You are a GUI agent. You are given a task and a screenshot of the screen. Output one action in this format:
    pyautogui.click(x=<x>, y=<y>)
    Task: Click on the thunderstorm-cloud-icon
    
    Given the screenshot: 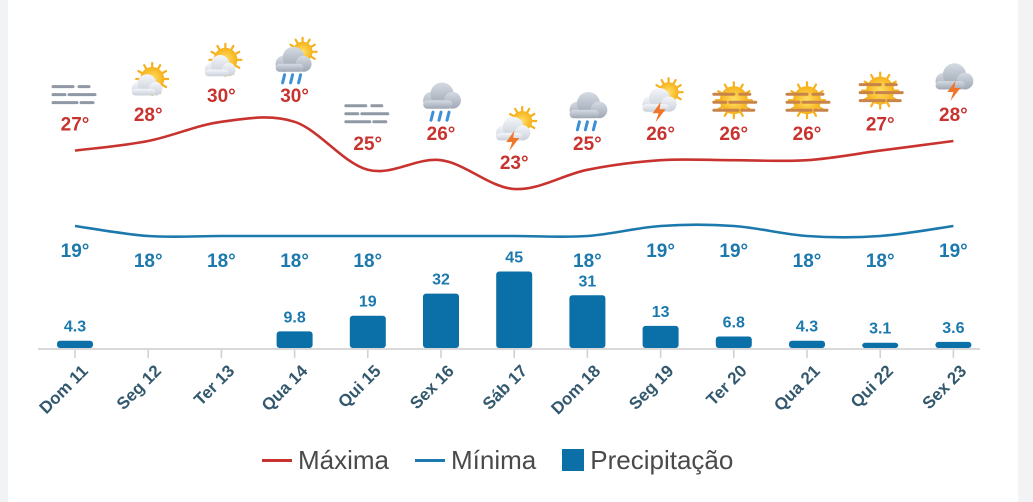 What is the action you would take?
    pyautogui.click(x=954, y=82)
    